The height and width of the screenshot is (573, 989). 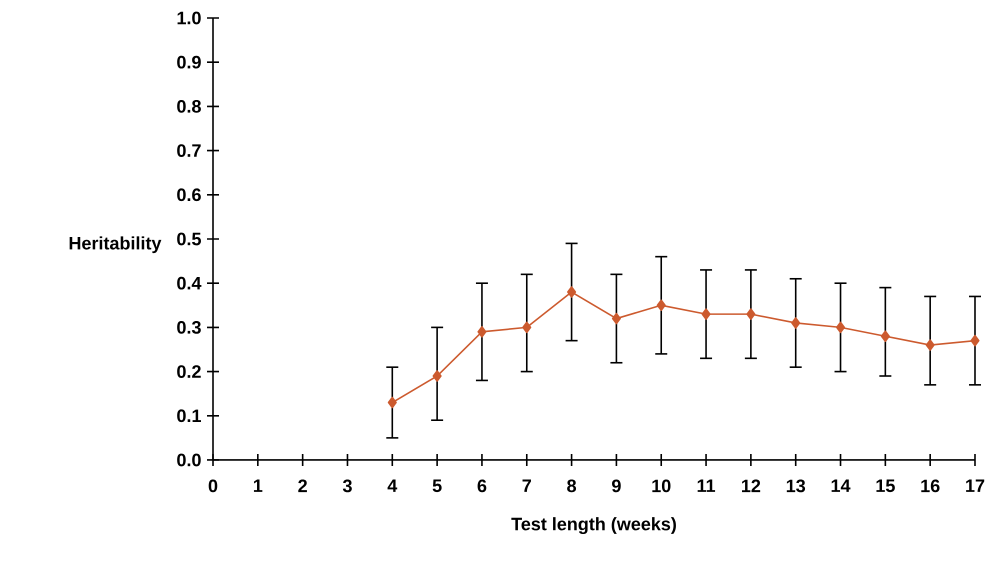 I want to click on x-tick-label: 8, so click(x=571, y=486).